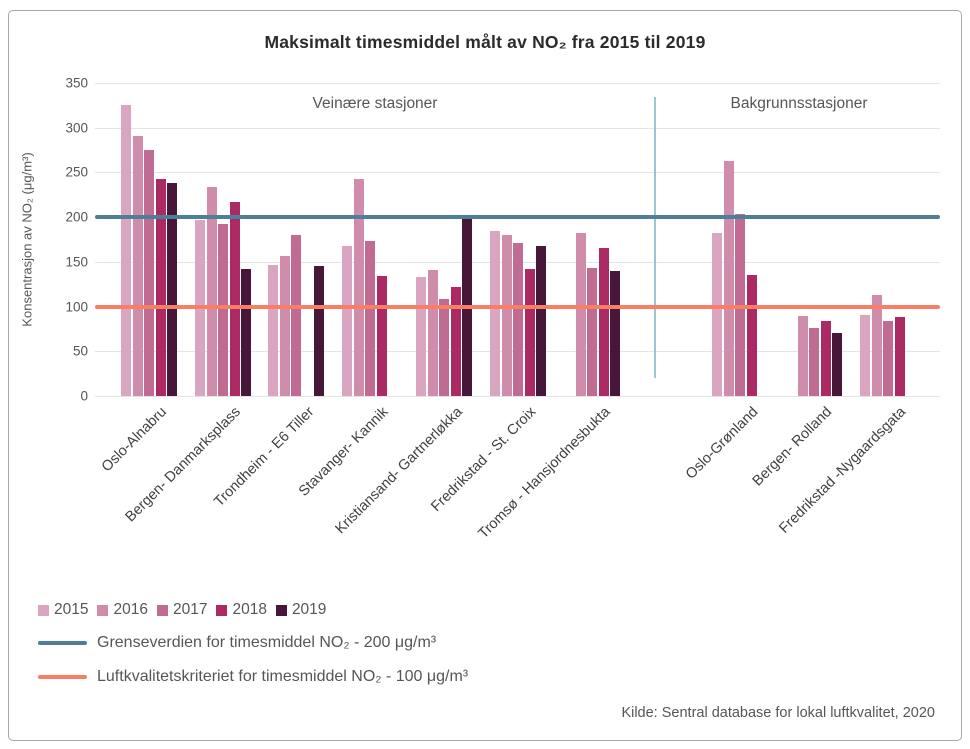  What do you see at coordinates (799, 103) in the screenshot?
I see `section-label-bakgrunn: Bakgrunnsstasjoner` at bounding box center [799, 103].